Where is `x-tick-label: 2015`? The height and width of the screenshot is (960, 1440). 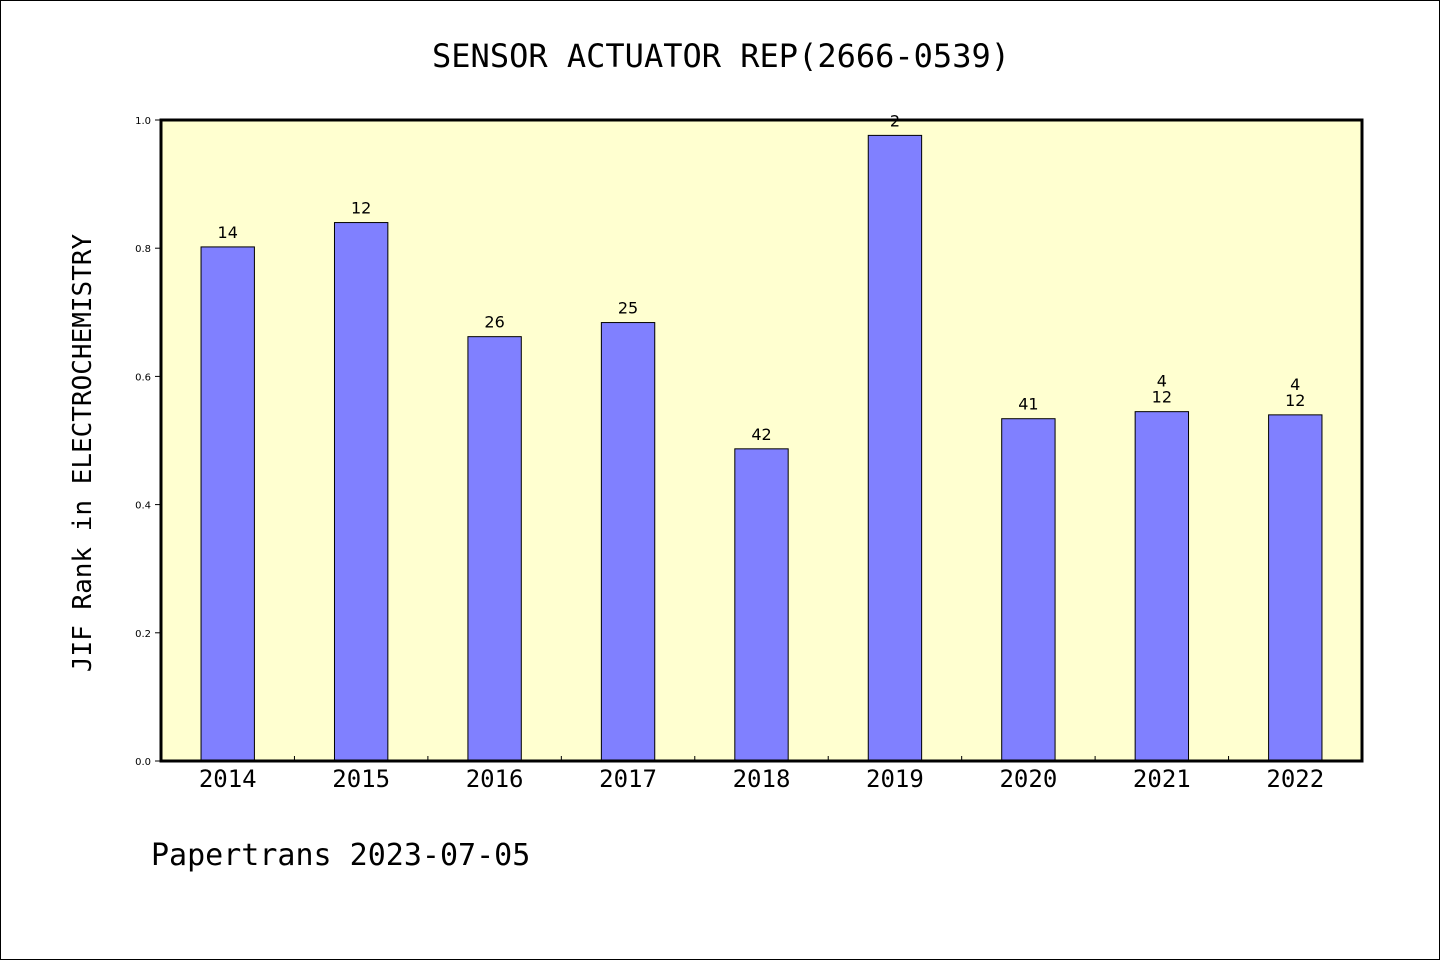 x-tick-label: 2015 is located at coordinates (361, 779).